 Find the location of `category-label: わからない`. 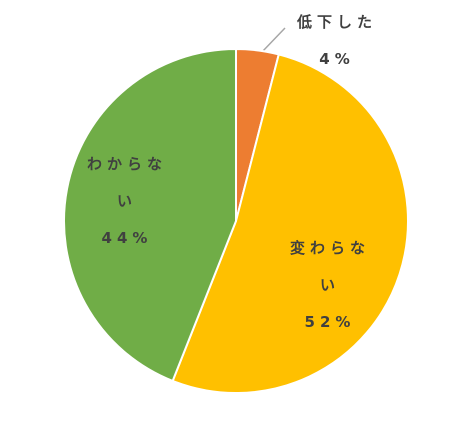

category-label: わからない is located at coordinates (126, 182).